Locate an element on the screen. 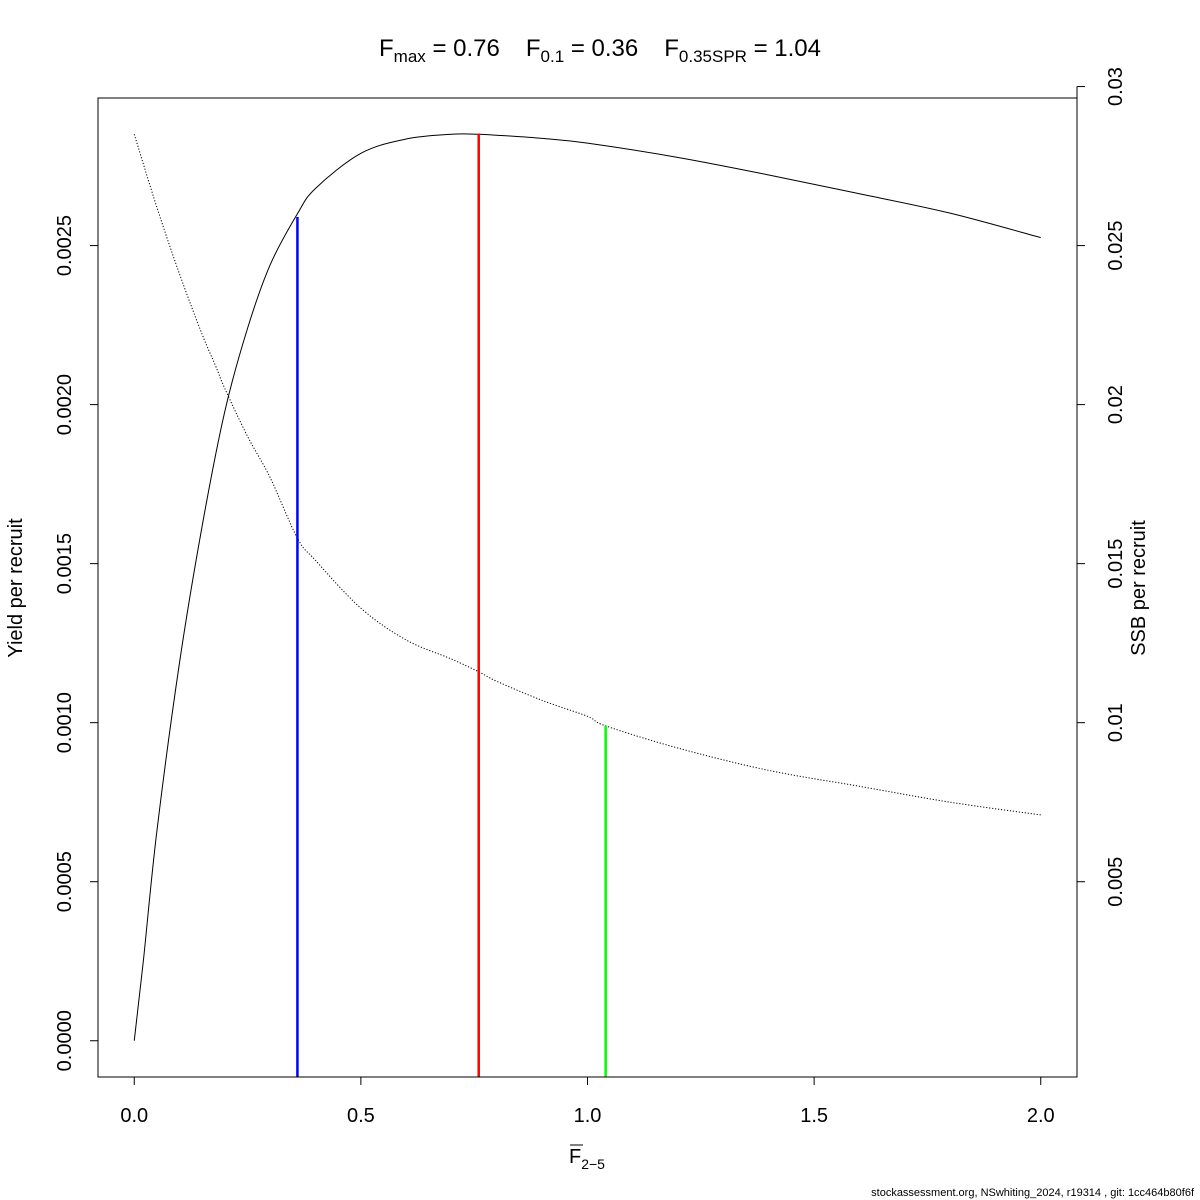 Image resolution: width=1200 pixels, height=1200 pixels. y-left-tick-label: 0.0005 is located at coordinates (65, 881).